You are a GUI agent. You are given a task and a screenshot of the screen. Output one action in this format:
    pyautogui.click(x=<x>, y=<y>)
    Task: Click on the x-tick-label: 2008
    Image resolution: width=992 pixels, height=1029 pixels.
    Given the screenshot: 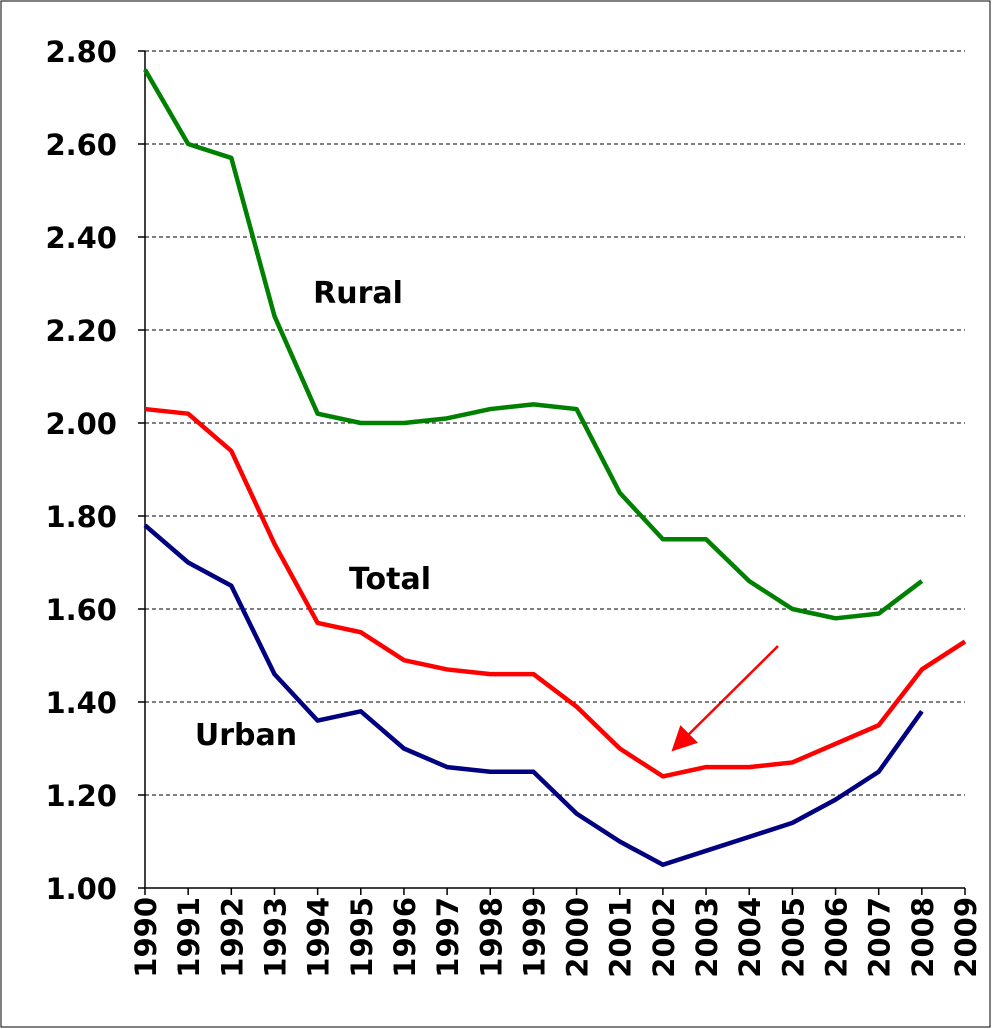 What is the action you would take?
    pyautogui.click(x=923, y=937)
    